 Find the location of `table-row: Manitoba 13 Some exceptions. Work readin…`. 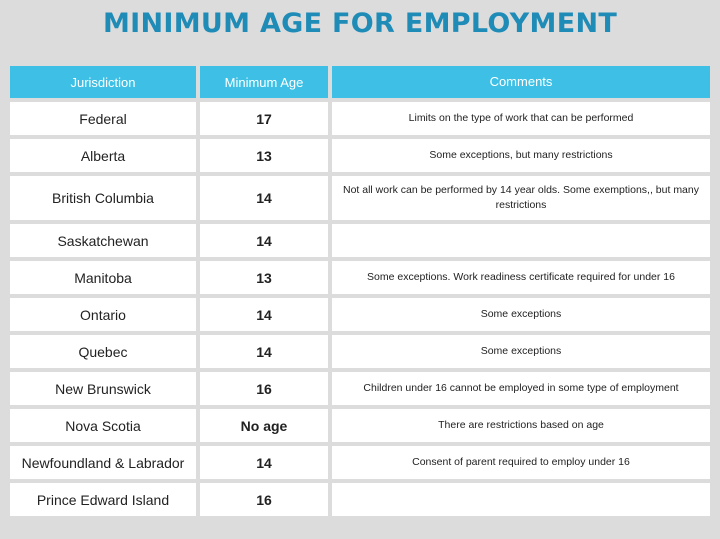

table-row: Manitoba 13 Some exceptions. Work readin… is located at coordinates (360, 277).